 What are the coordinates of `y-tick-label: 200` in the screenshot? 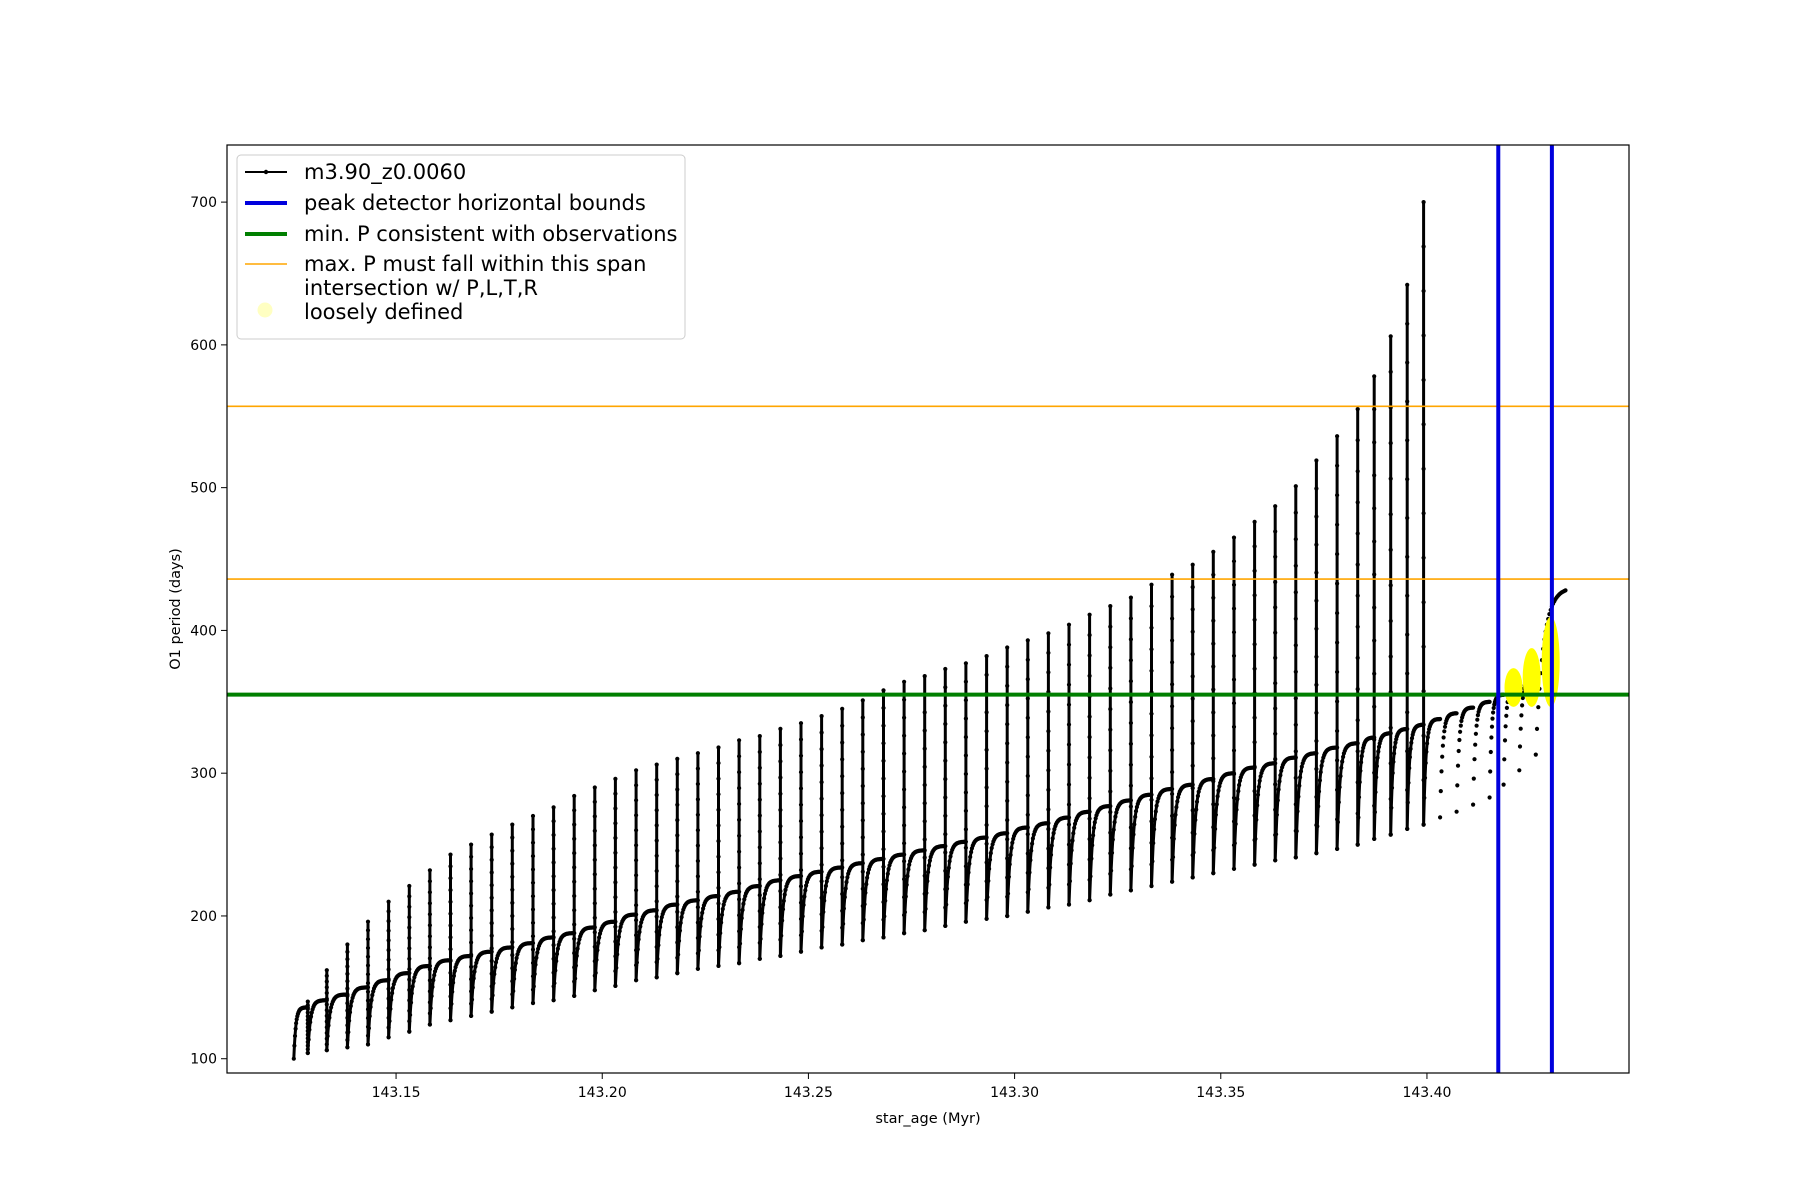 It's located at (203, 917).